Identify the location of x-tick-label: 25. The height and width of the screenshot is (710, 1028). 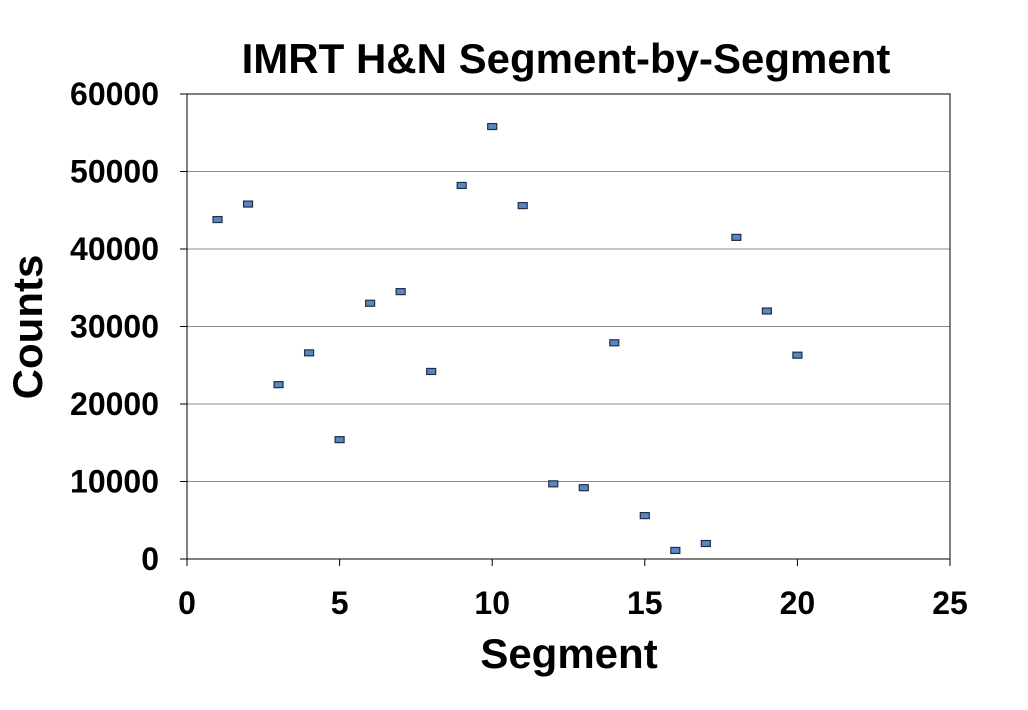
(950, 603).